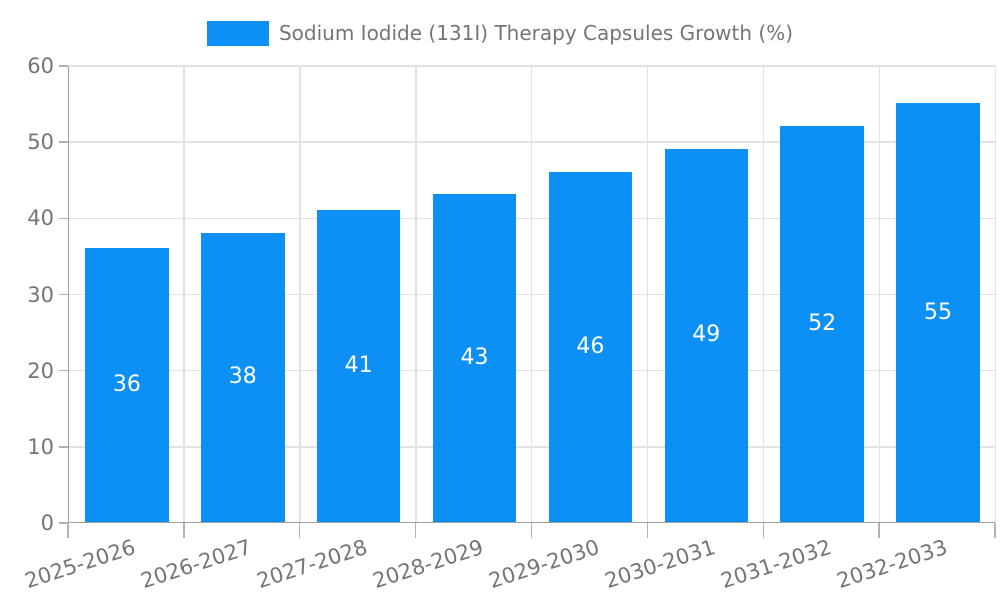  I want to click on y-axis-tick-label: 10, so click(40, 446).